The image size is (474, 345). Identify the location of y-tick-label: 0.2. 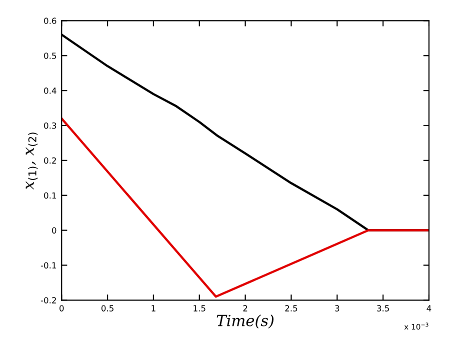
(50, 160).